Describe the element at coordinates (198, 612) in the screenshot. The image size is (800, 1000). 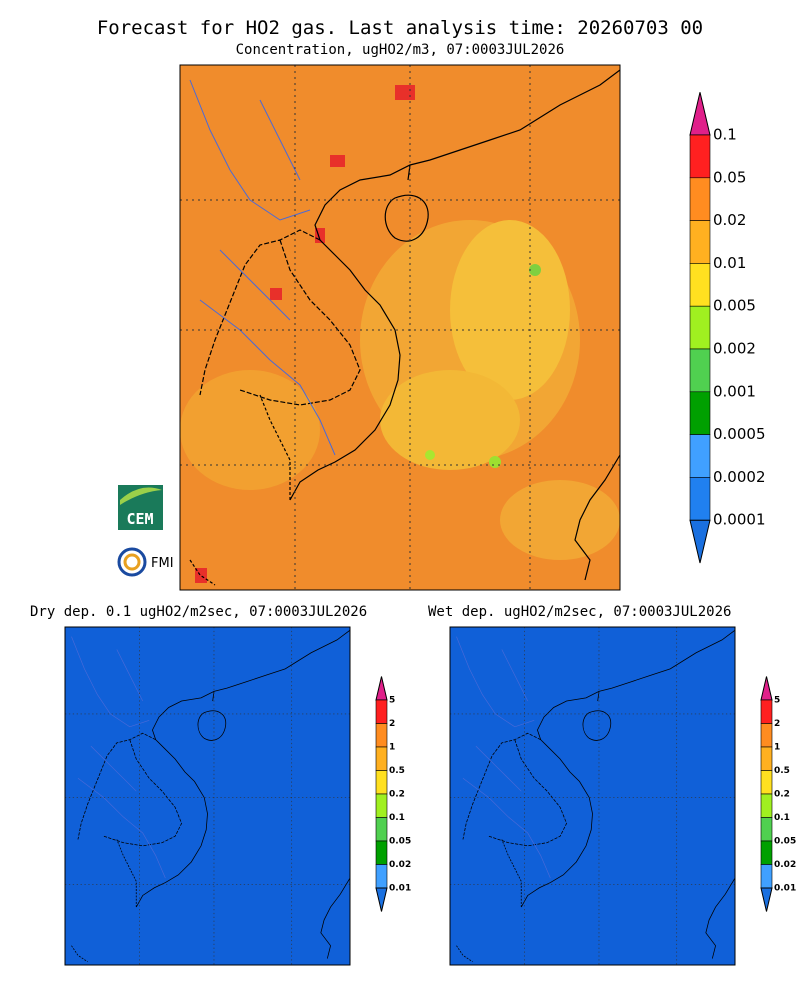
I see `panel-title: Dry dep. 0.1 ugHO2/m2sec, 07:0003JUL2026` at that location.